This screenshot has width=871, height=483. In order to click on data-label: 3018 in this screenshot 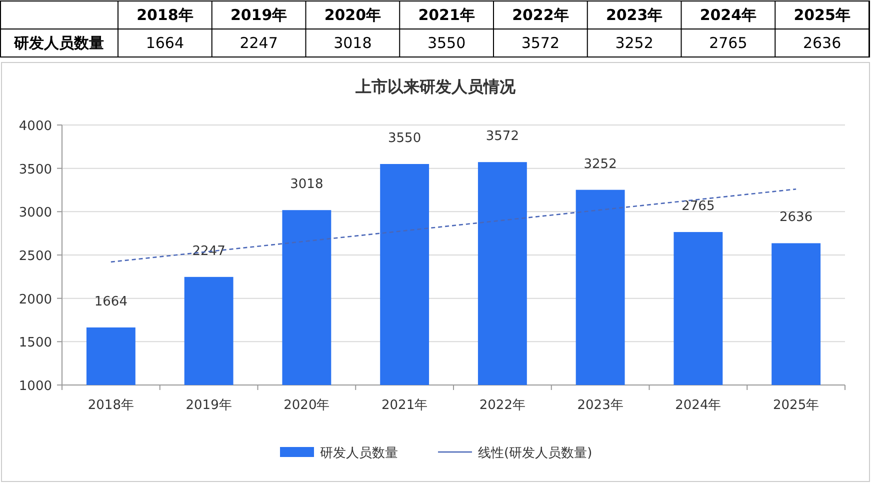, I will do `click(307, 184)`.